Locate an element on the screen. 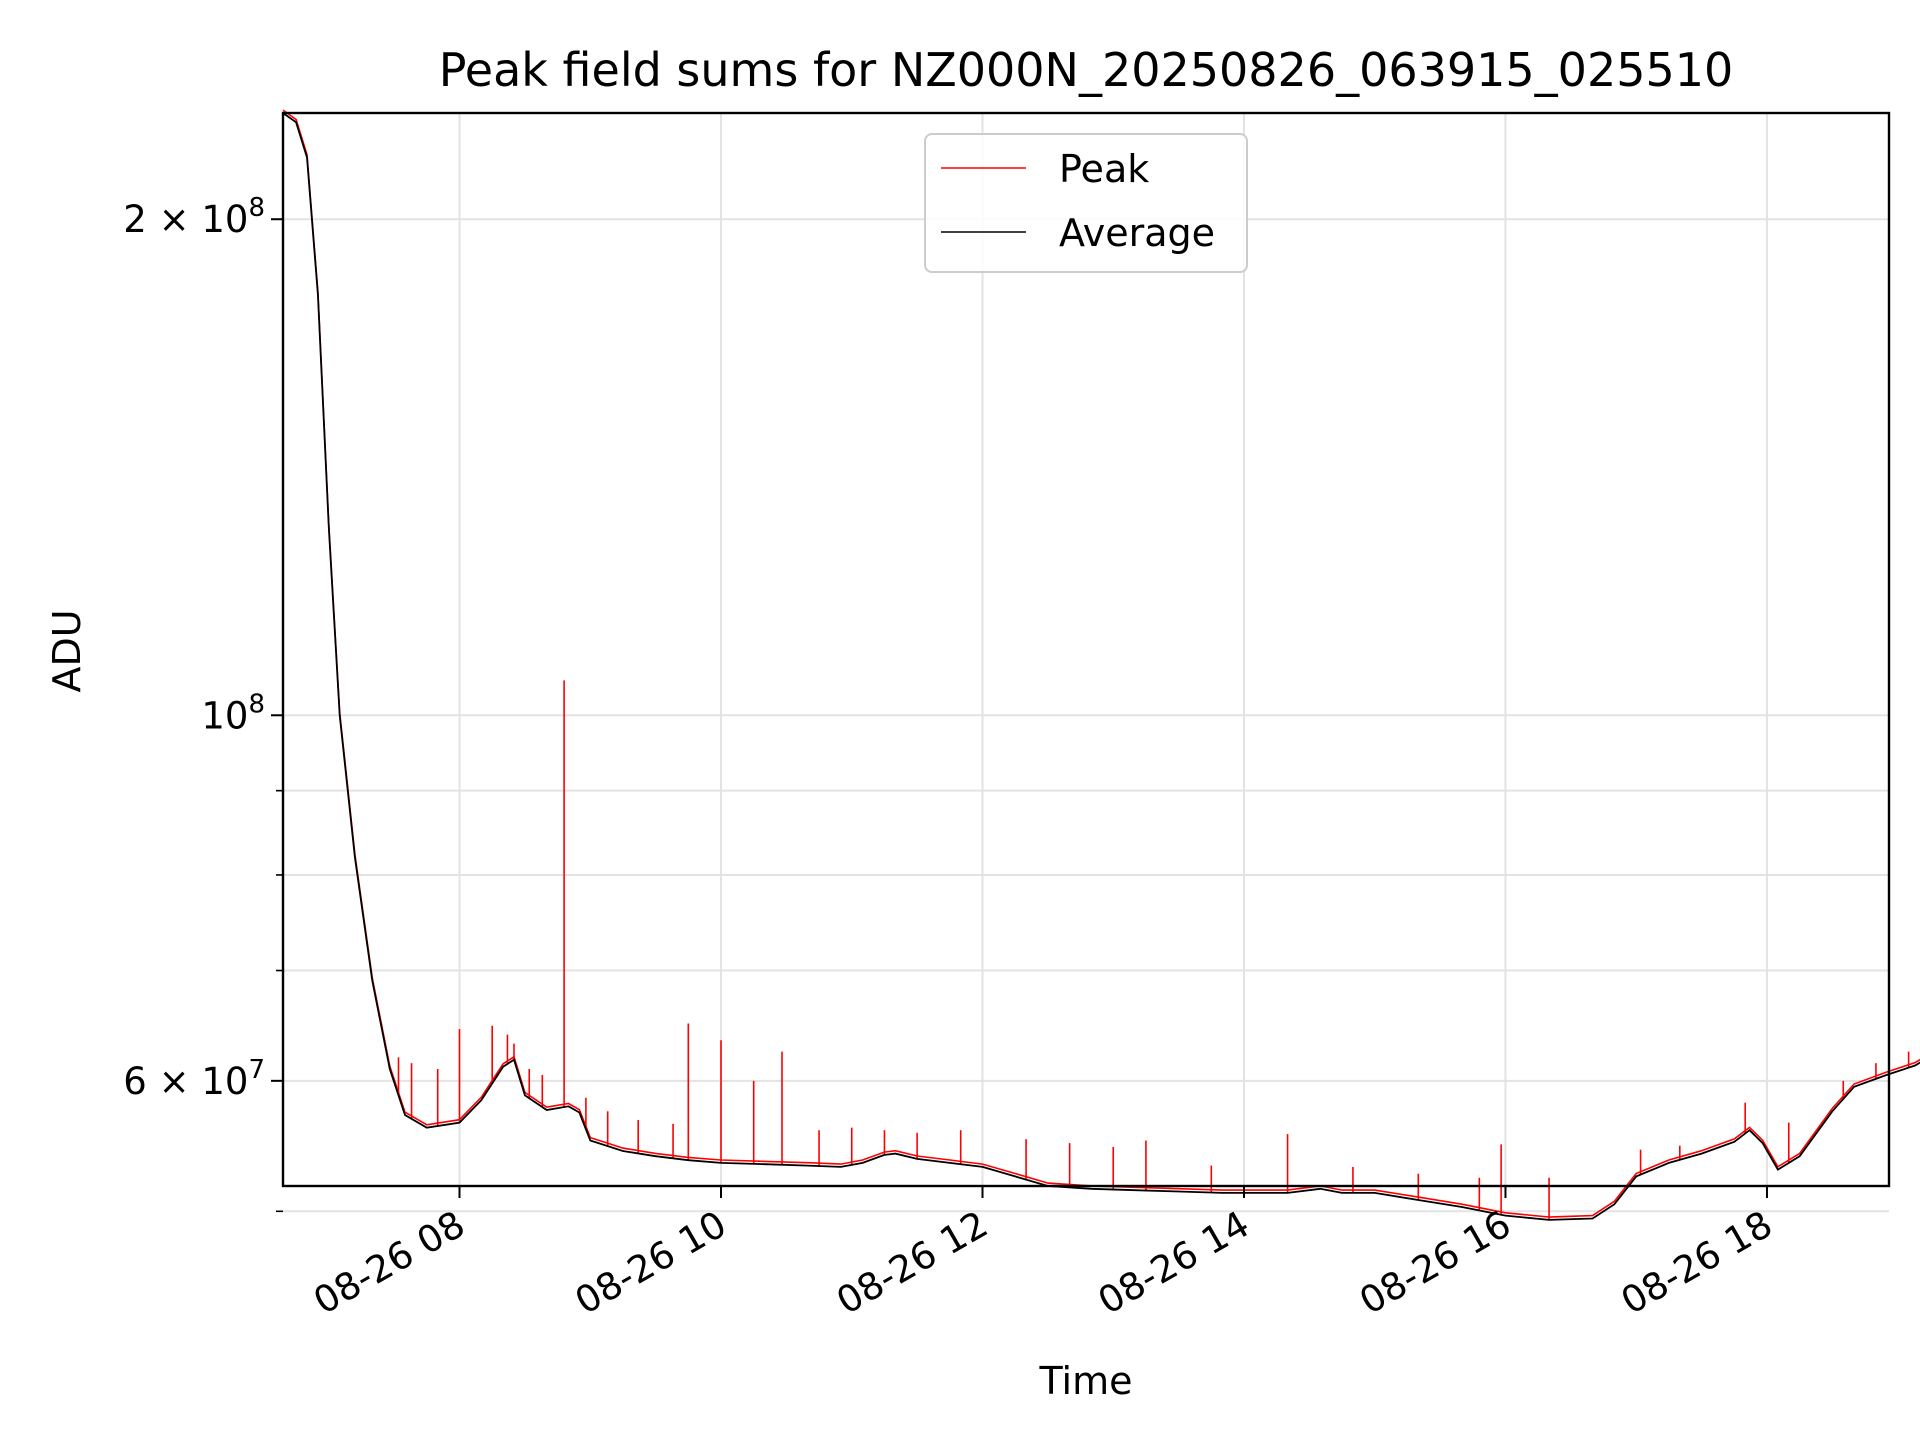  y-tick-label: 6 × 107 is located at coordinates (194, 1079).